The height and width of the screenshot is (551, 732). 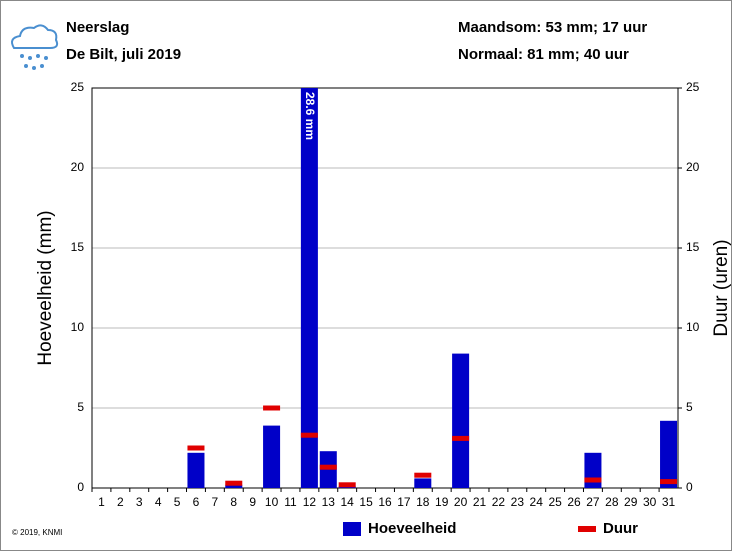 What do you see at coordinates (348, 502) in the screenshot?
I see `x-tick-label: 14` at bounding box center [348, 502].